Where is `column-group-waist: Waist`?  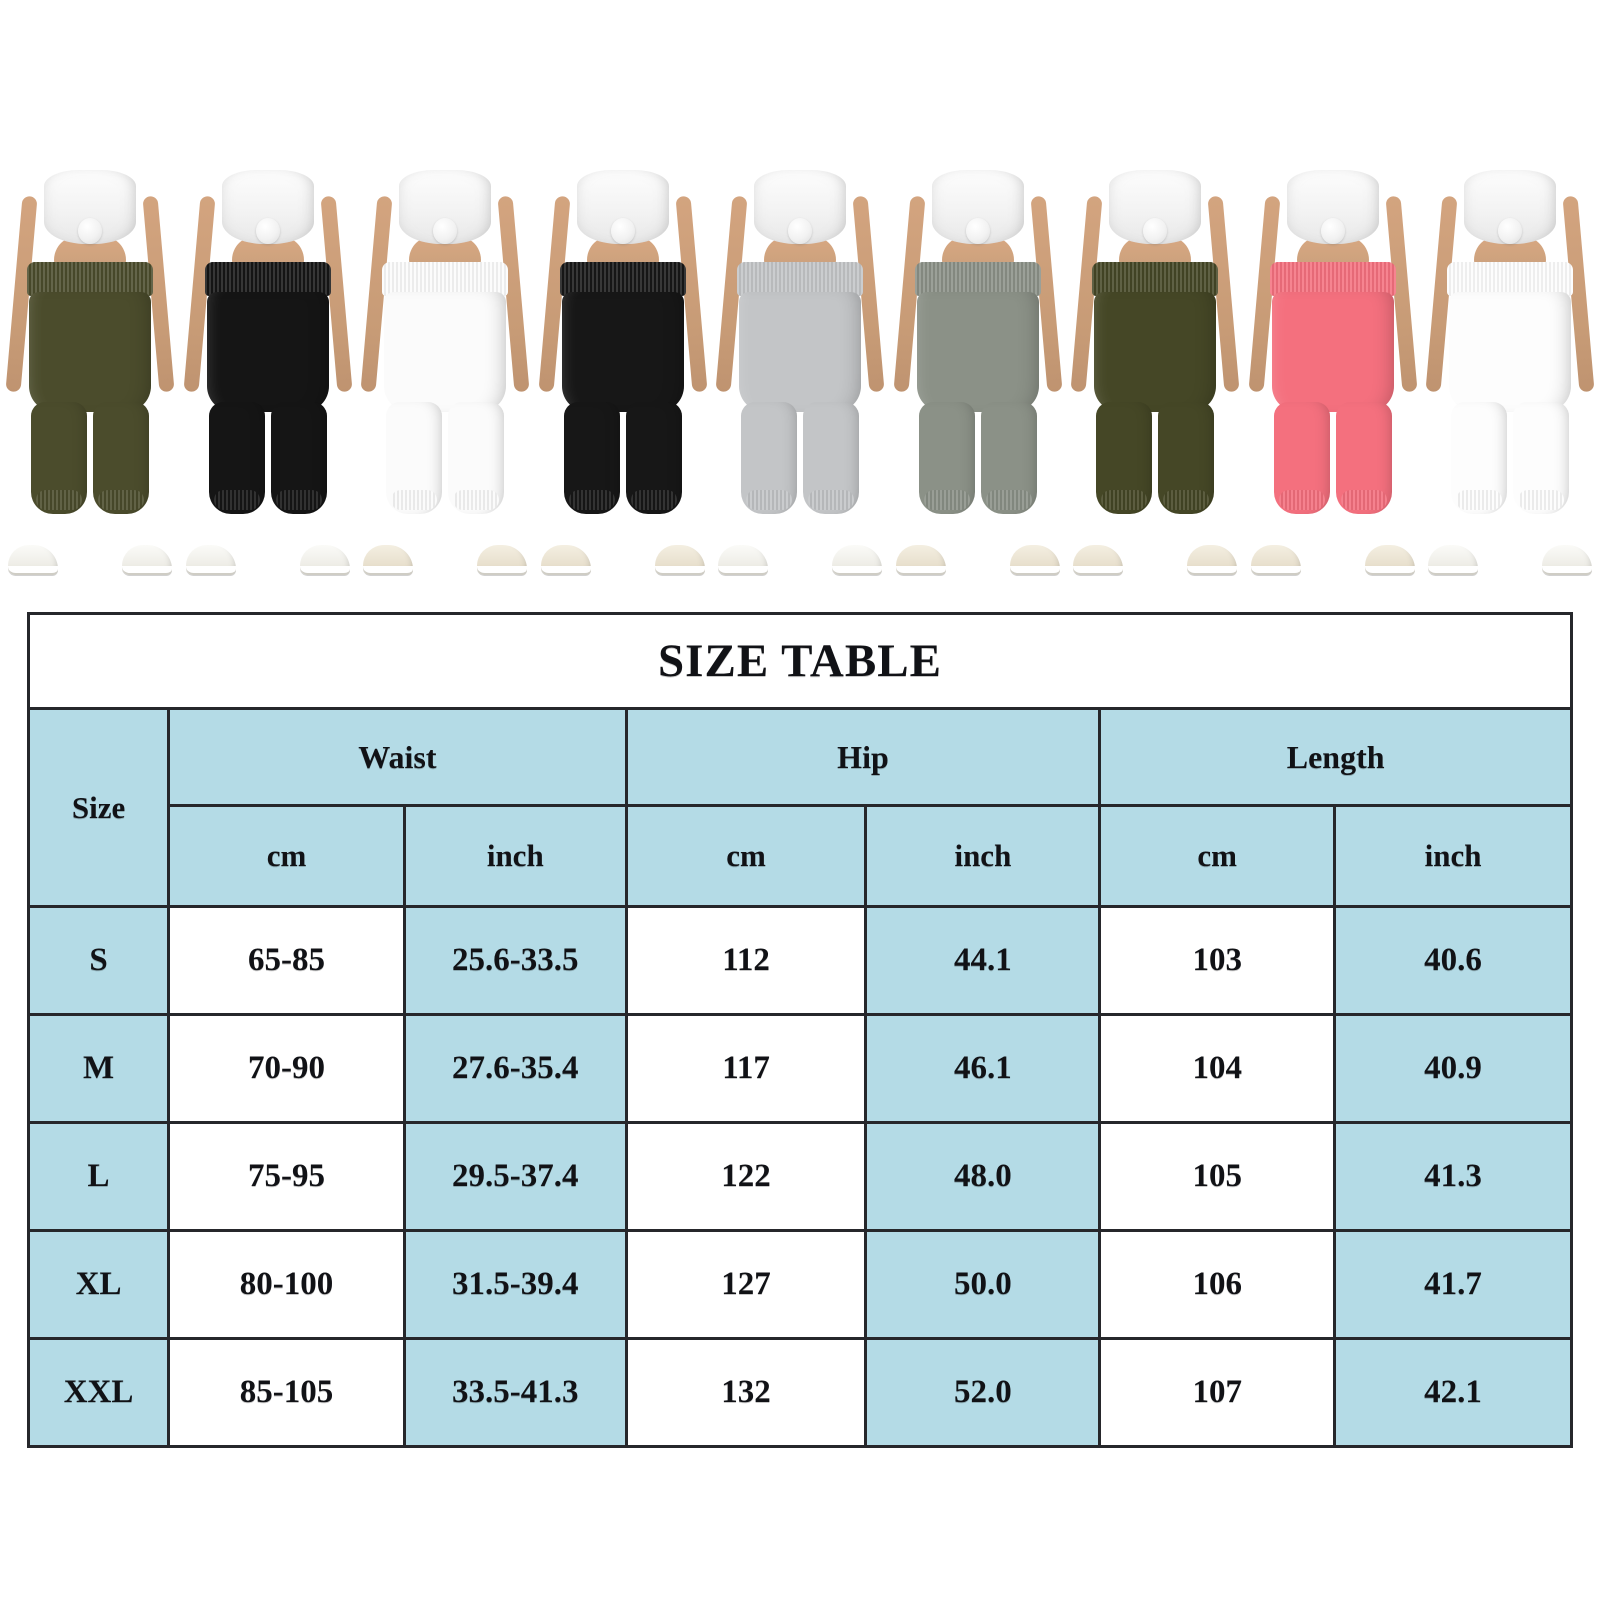 column-group-waist: Waist is located at coordinates (397, 757).